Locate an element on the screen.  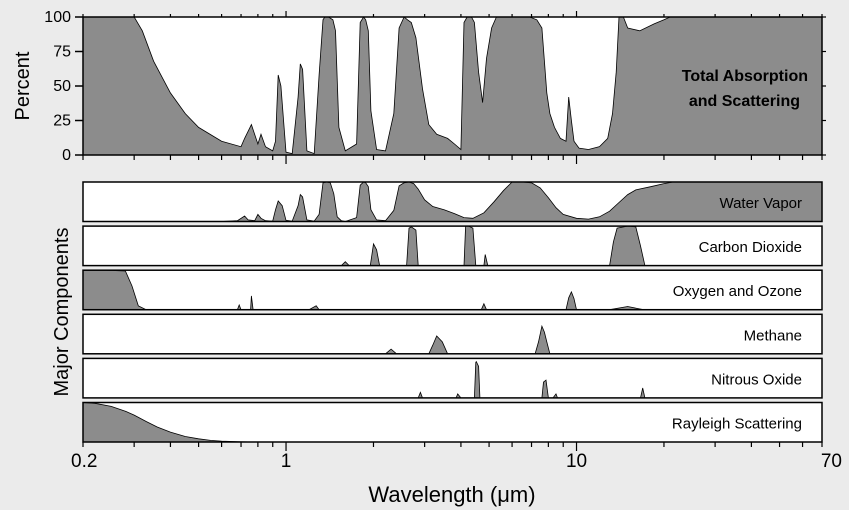
component-label: Oxygen and Ozone is located at coordinates (737, 291).